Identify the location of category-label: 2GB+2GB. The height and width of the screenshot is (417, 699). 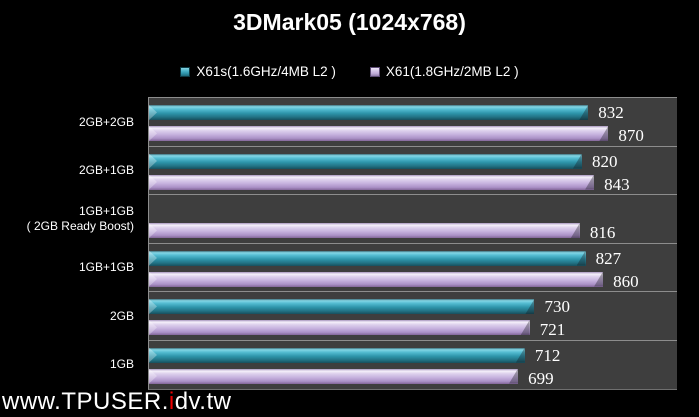
(106, 121).